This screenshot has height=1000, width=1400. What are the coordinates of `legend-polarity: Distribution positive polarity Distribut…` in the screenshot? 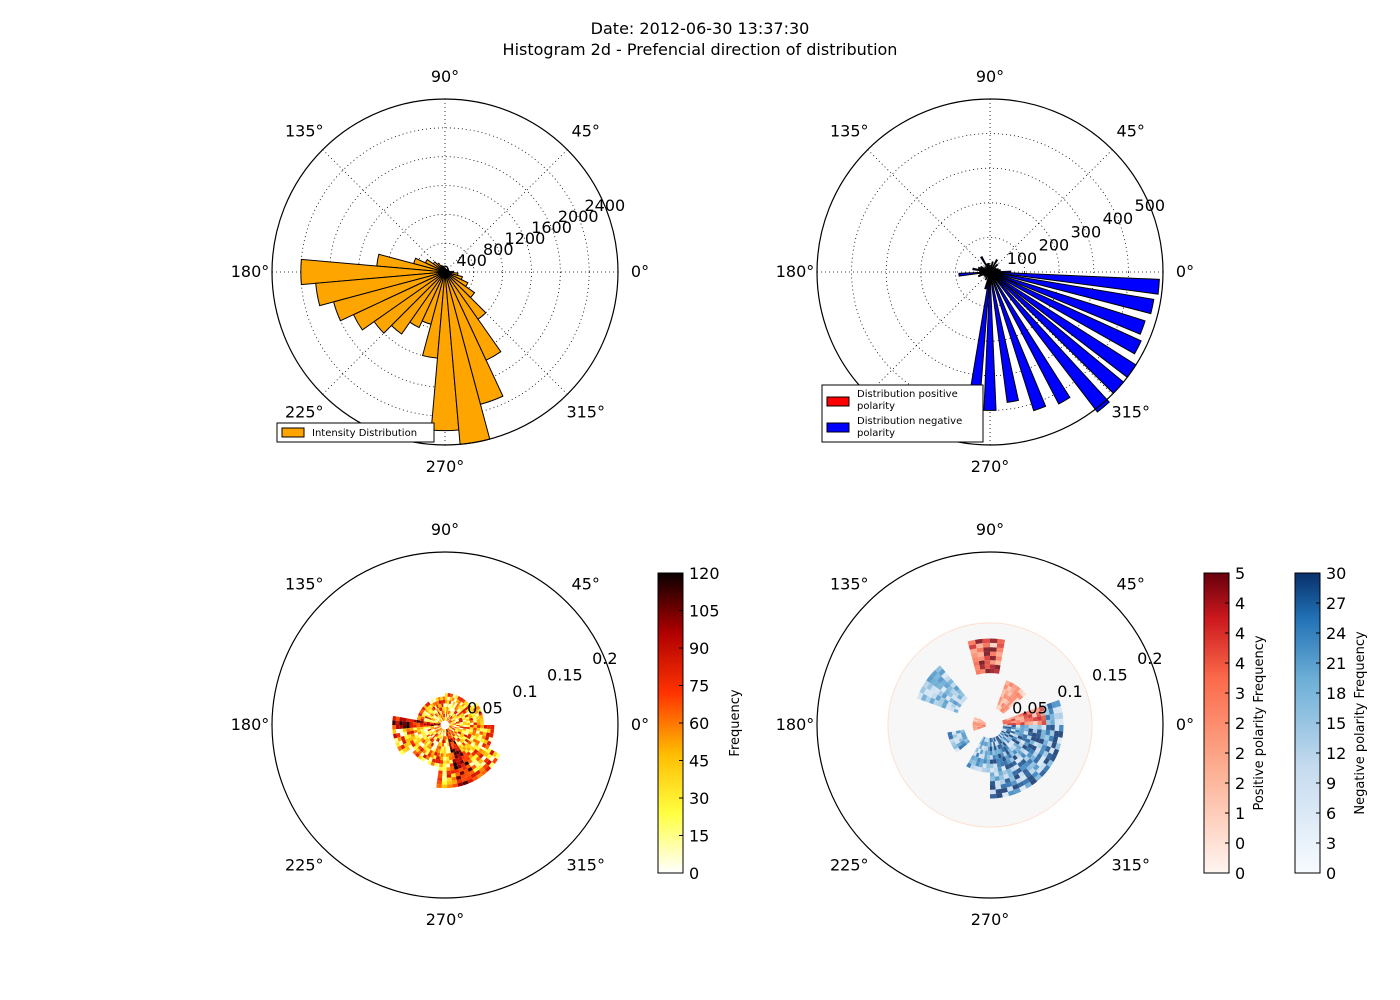 It's located at (902, 413).